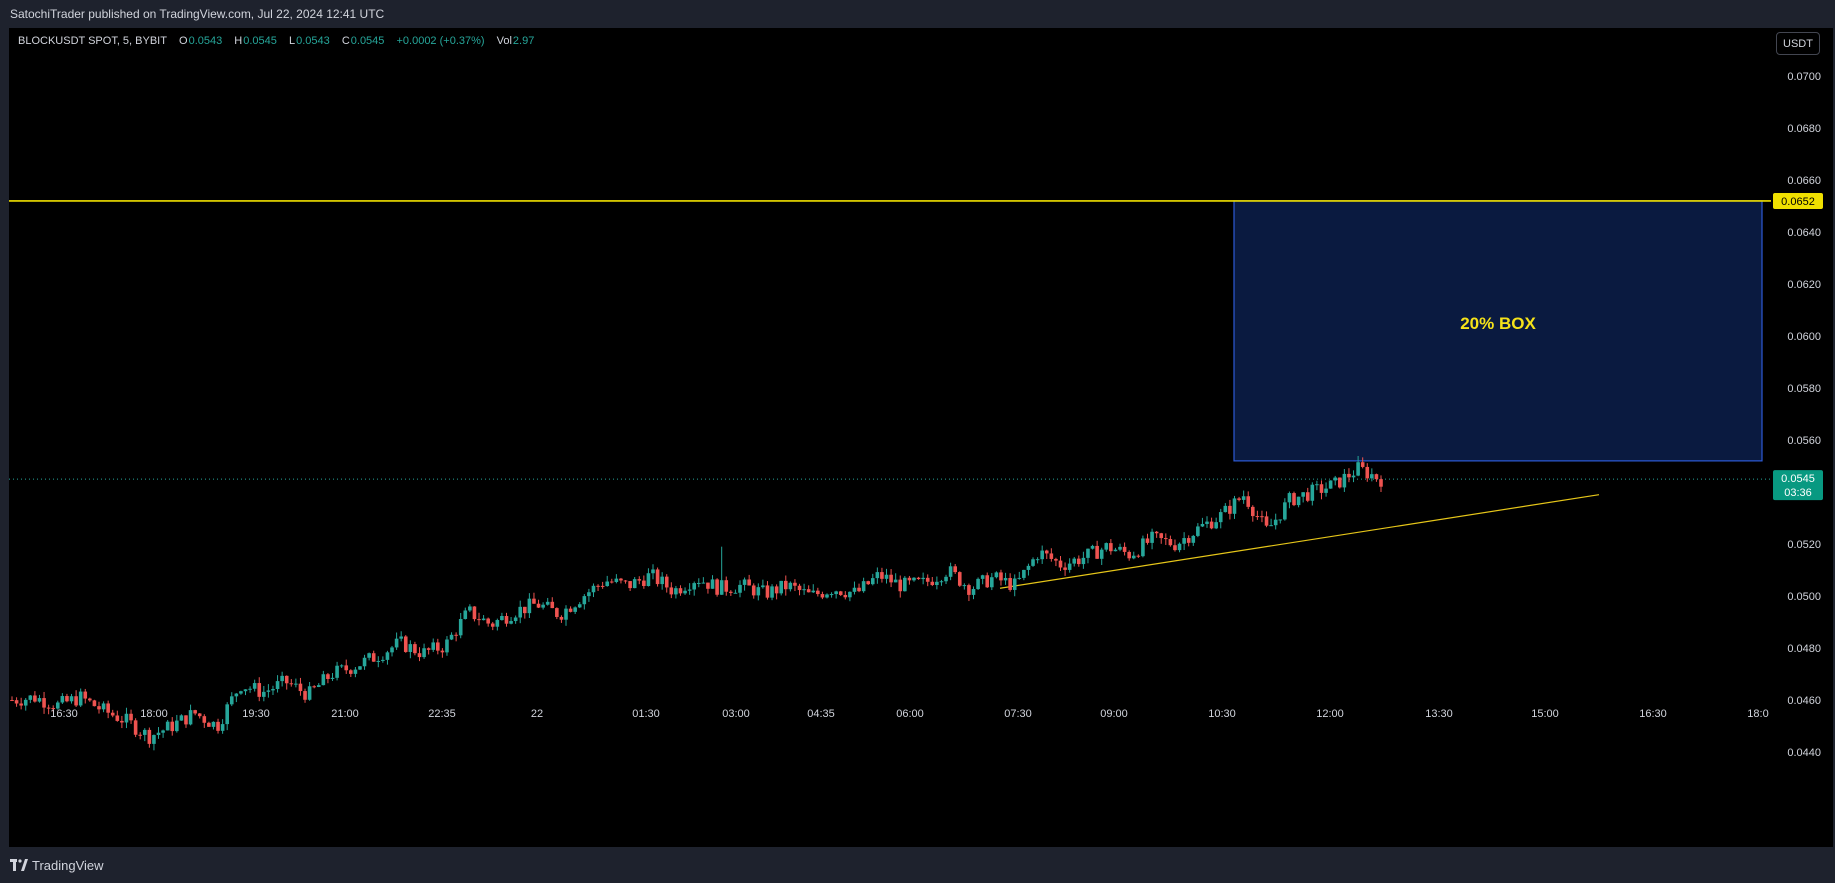 The width and height of the screenshot is (1835, 883). Describe the element at coordinates (68, 865) in the screenshot. I see `footer-brand-label: TradingView` at that location.